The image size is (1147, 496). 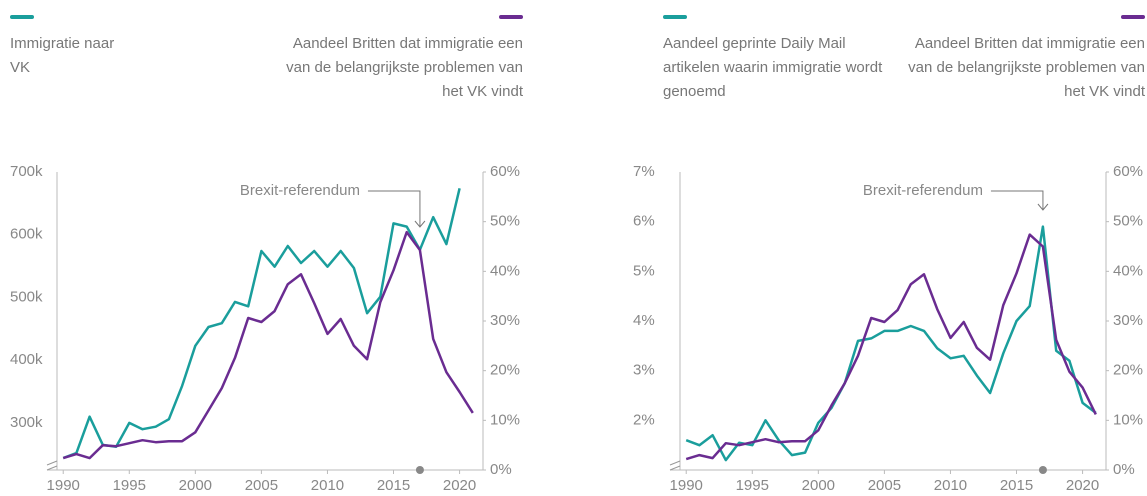 I want to click on y-tick-label: 700k, so click(x=26, y=171).